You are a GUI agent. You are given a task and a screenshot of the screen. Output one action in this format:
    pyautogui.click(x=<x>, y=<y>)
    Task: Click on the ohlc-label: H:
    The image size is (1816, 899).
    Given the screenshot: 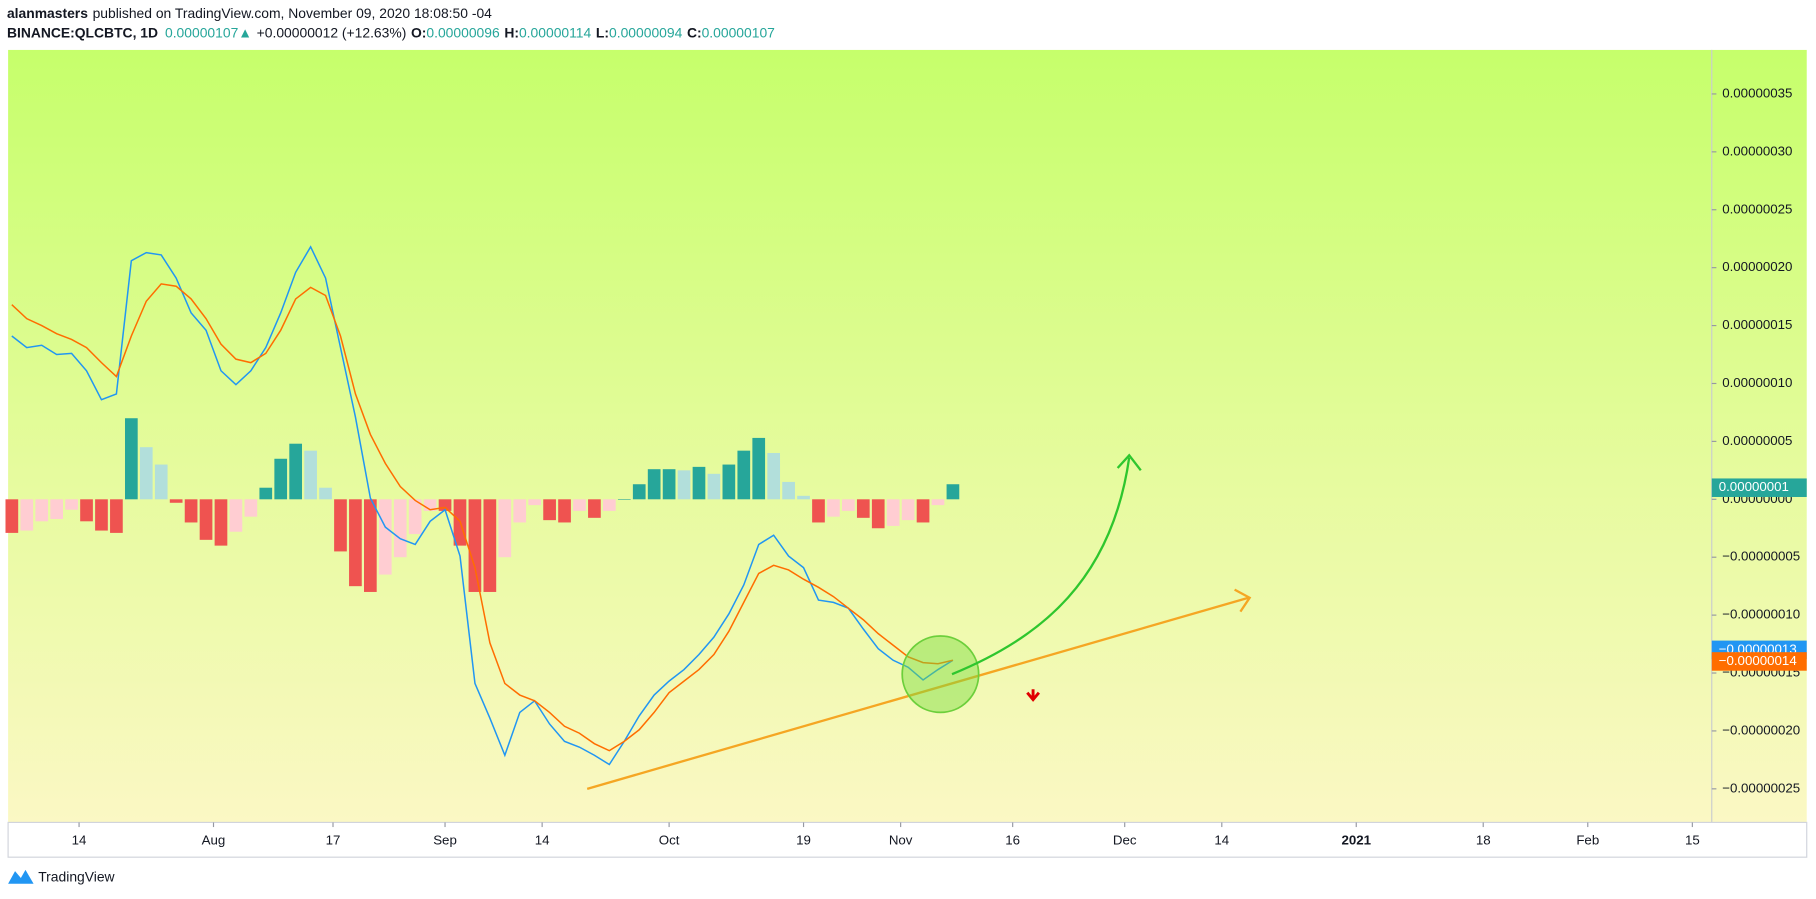 What is the action you would take?
    pyautogui.click(x=511, y=32)
    